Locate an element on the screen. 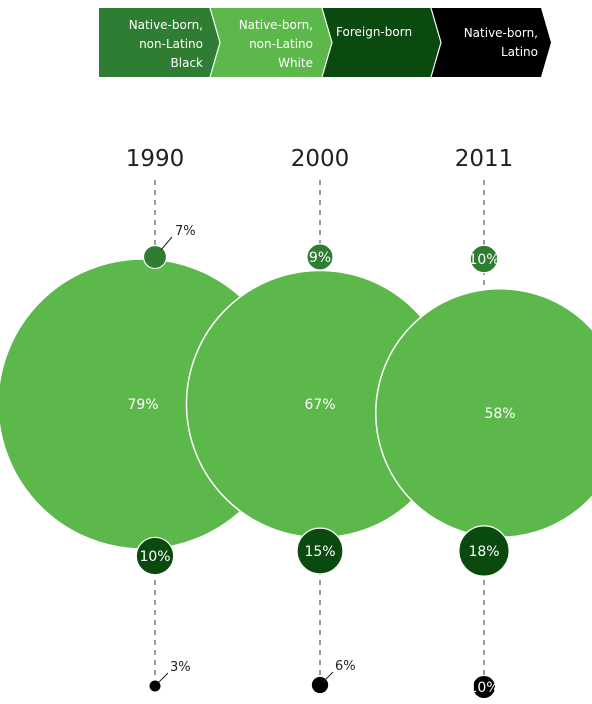 The height and width of the screenshot is (704, 592). label-black-2011: 10% is located at coordinates (483, 260).